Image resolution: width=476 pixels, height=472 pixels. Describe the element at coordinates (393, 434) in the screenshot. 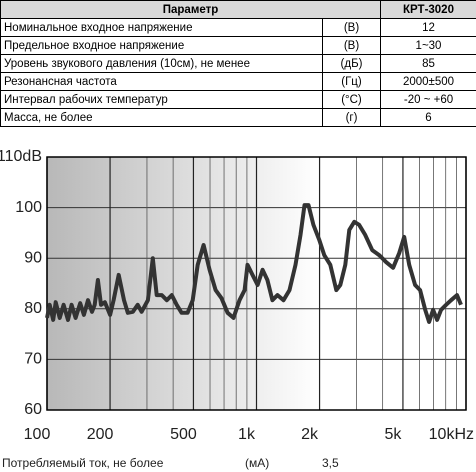

I see `x-tick-label: 5k` at that location.